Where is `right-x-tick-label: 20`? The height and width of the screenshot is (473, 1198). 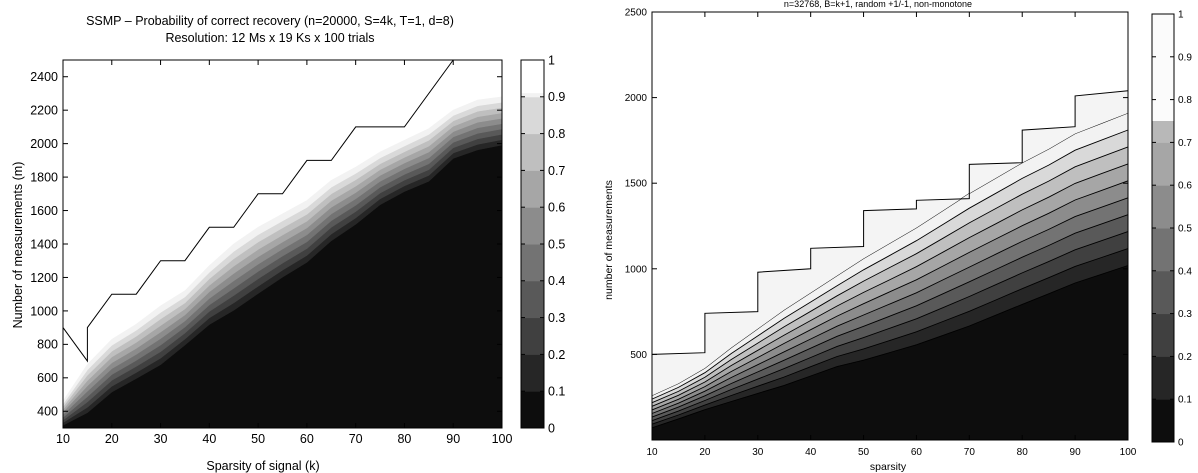
right-x-tick-label: 20 is located at coordinates (705, 452).